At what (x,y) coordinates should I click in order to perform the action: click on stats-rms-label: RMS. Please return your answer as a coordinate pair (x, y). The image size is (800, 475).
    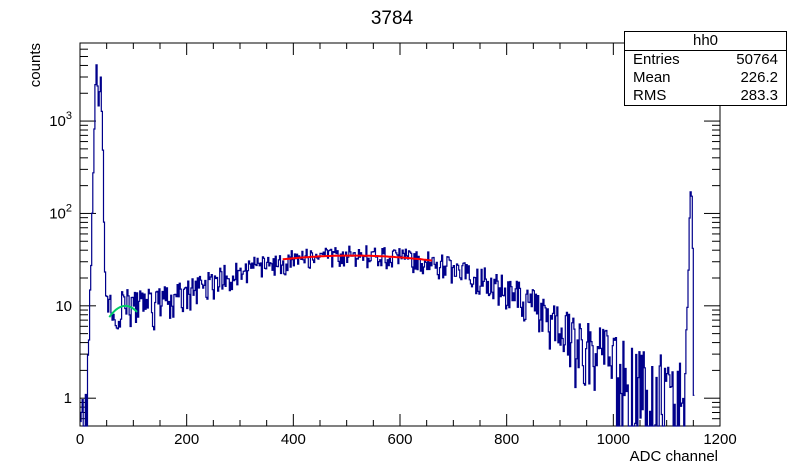
    Looking at the image, I should click on (650, 95).